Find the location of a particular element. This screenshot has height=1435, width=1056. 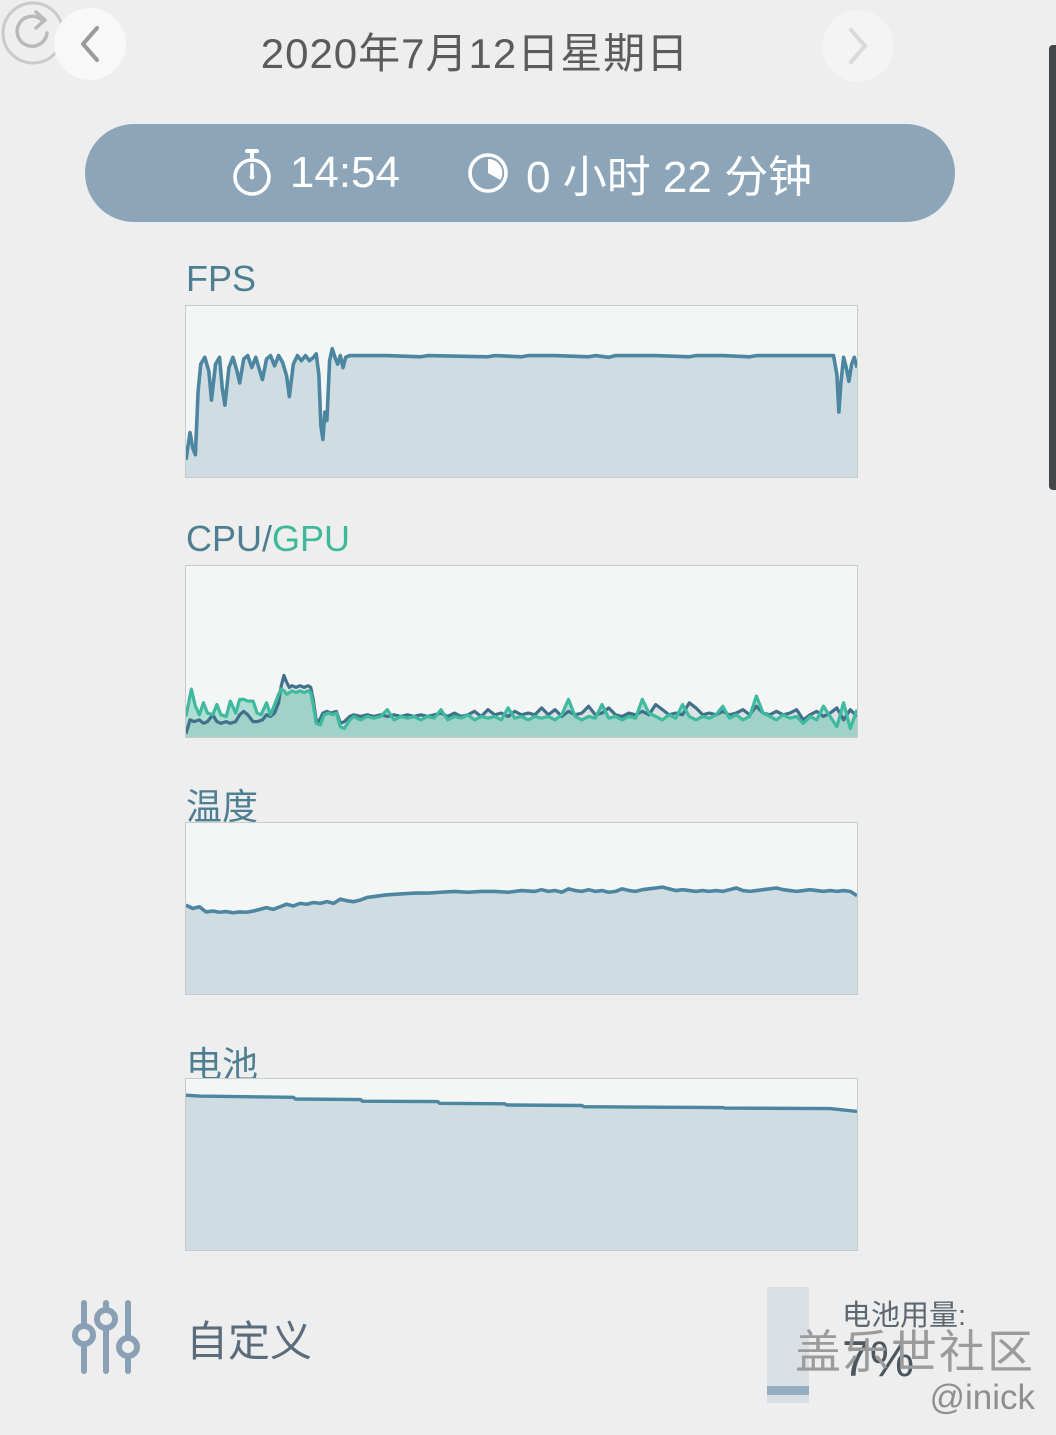

chevron-right-icon is located at coordinates (858, 46).